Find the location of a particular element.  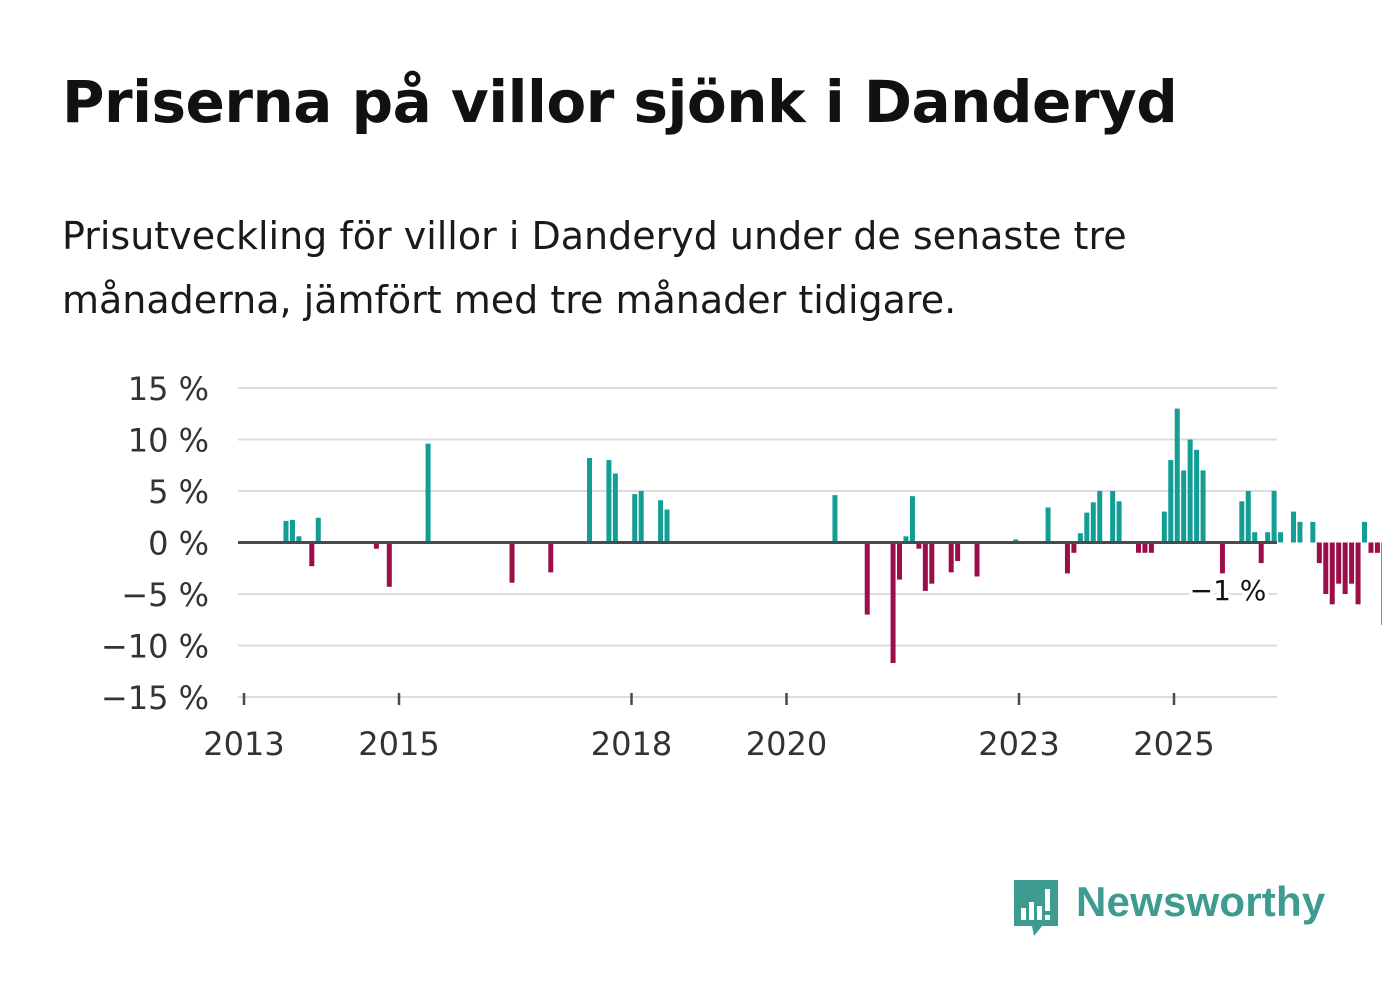

chart-title: Priserna på villor sjönk i Danderyd is located at coordinates (620, 102).